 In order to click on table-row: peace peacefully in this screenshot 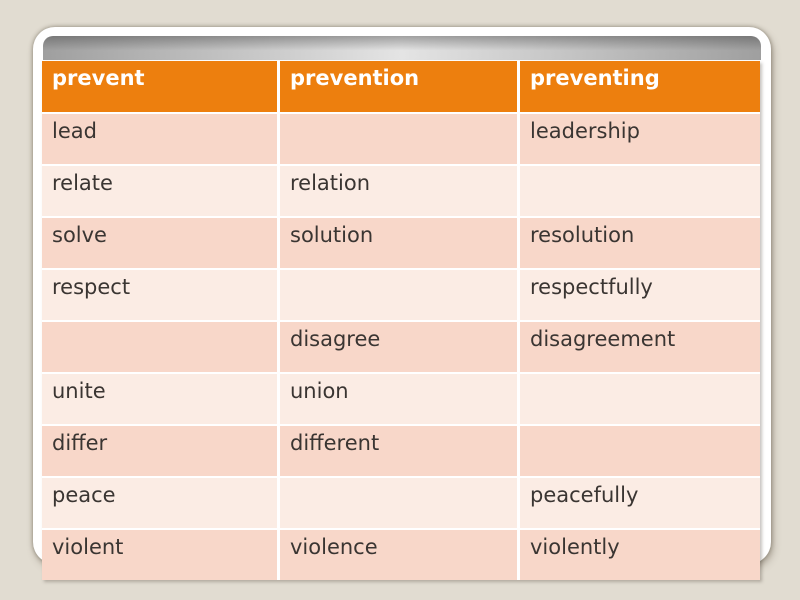, I will do `click(401, 502)`.